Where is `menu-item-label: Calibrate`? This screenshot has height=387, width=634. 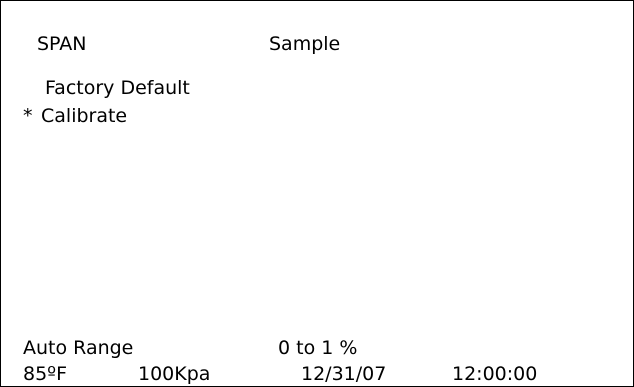 menu-item-label: Calibrate is located at coordinates (84, 116).